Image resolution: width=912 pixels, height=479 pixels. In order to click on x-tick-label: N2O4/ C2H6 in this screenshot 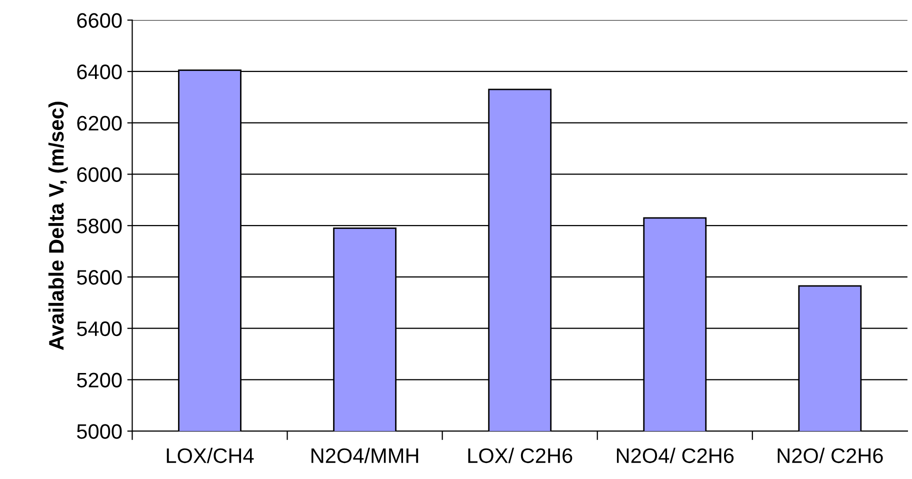, I will do `click(675, 456)`.